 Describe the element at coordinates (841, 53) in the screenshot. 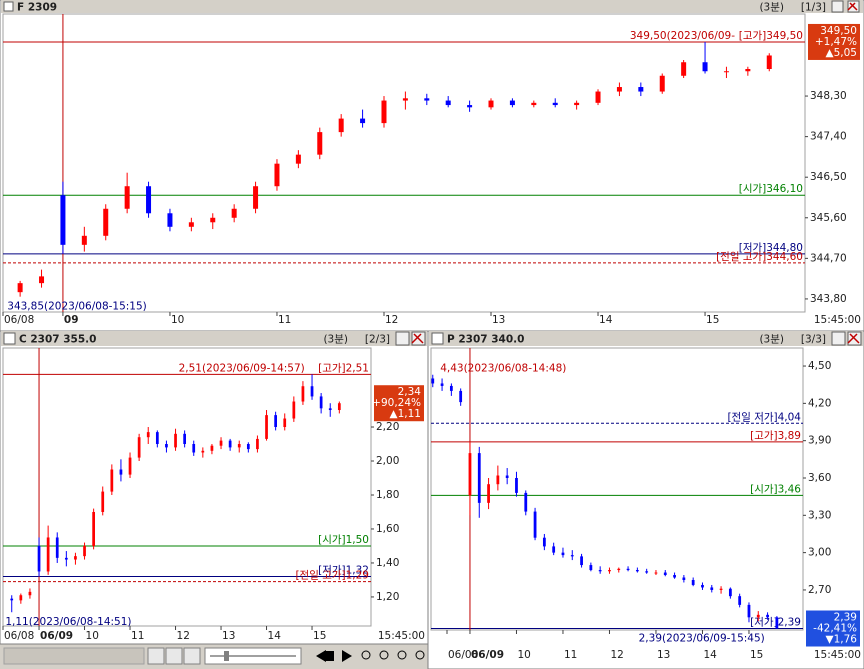

I see `price-box-text: ▲5,05` at that location.